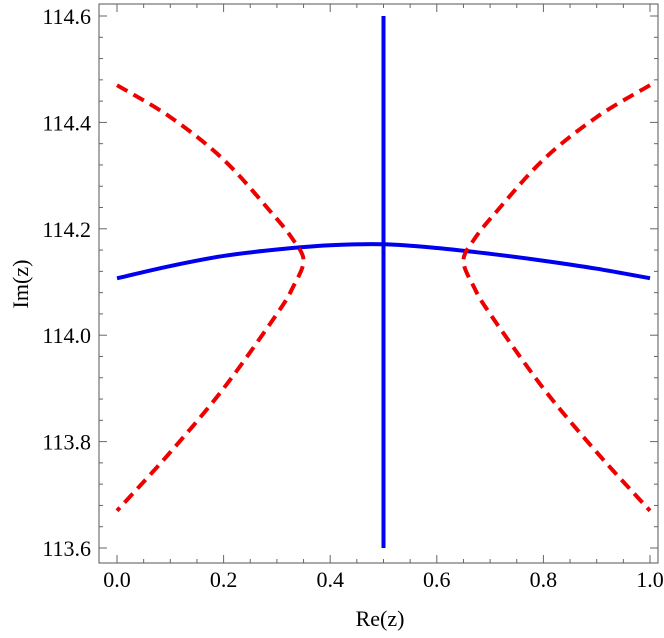  Describe the element at coordinates (117, 579) in the screenshot. I see `x-tick-label: 0.0` at that location.